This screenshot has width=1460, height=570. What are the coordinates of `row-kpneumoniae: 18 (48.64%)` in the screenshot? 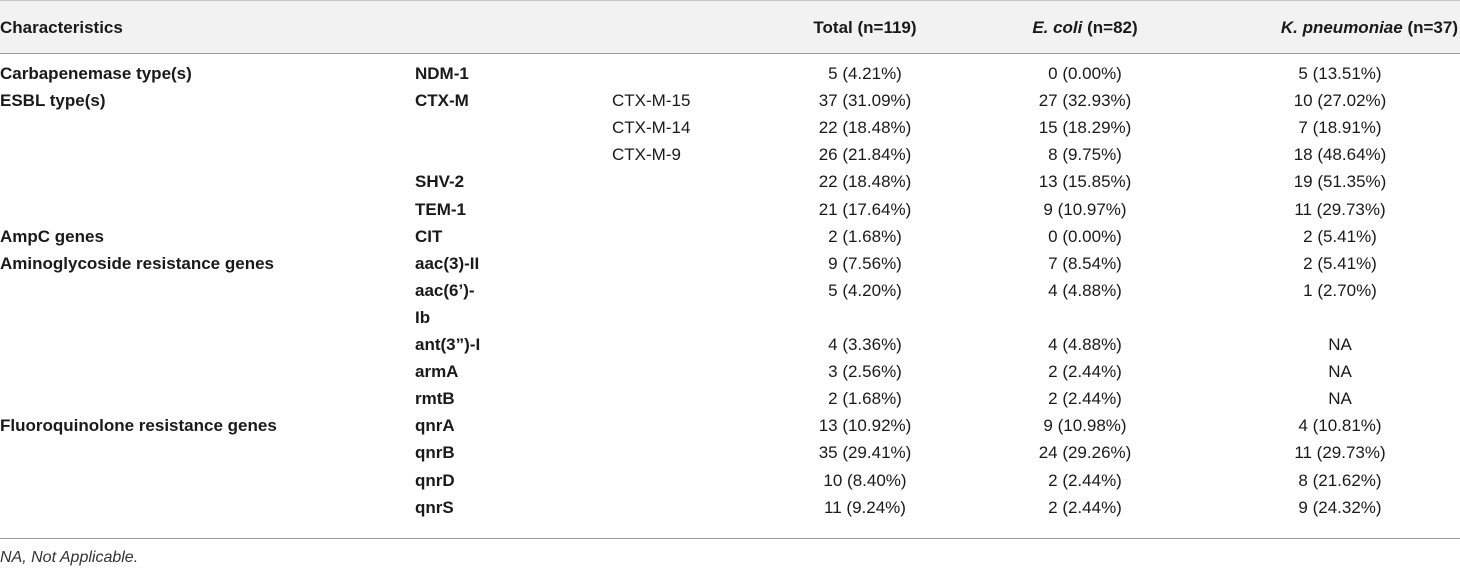 It's located at (1340, 154).